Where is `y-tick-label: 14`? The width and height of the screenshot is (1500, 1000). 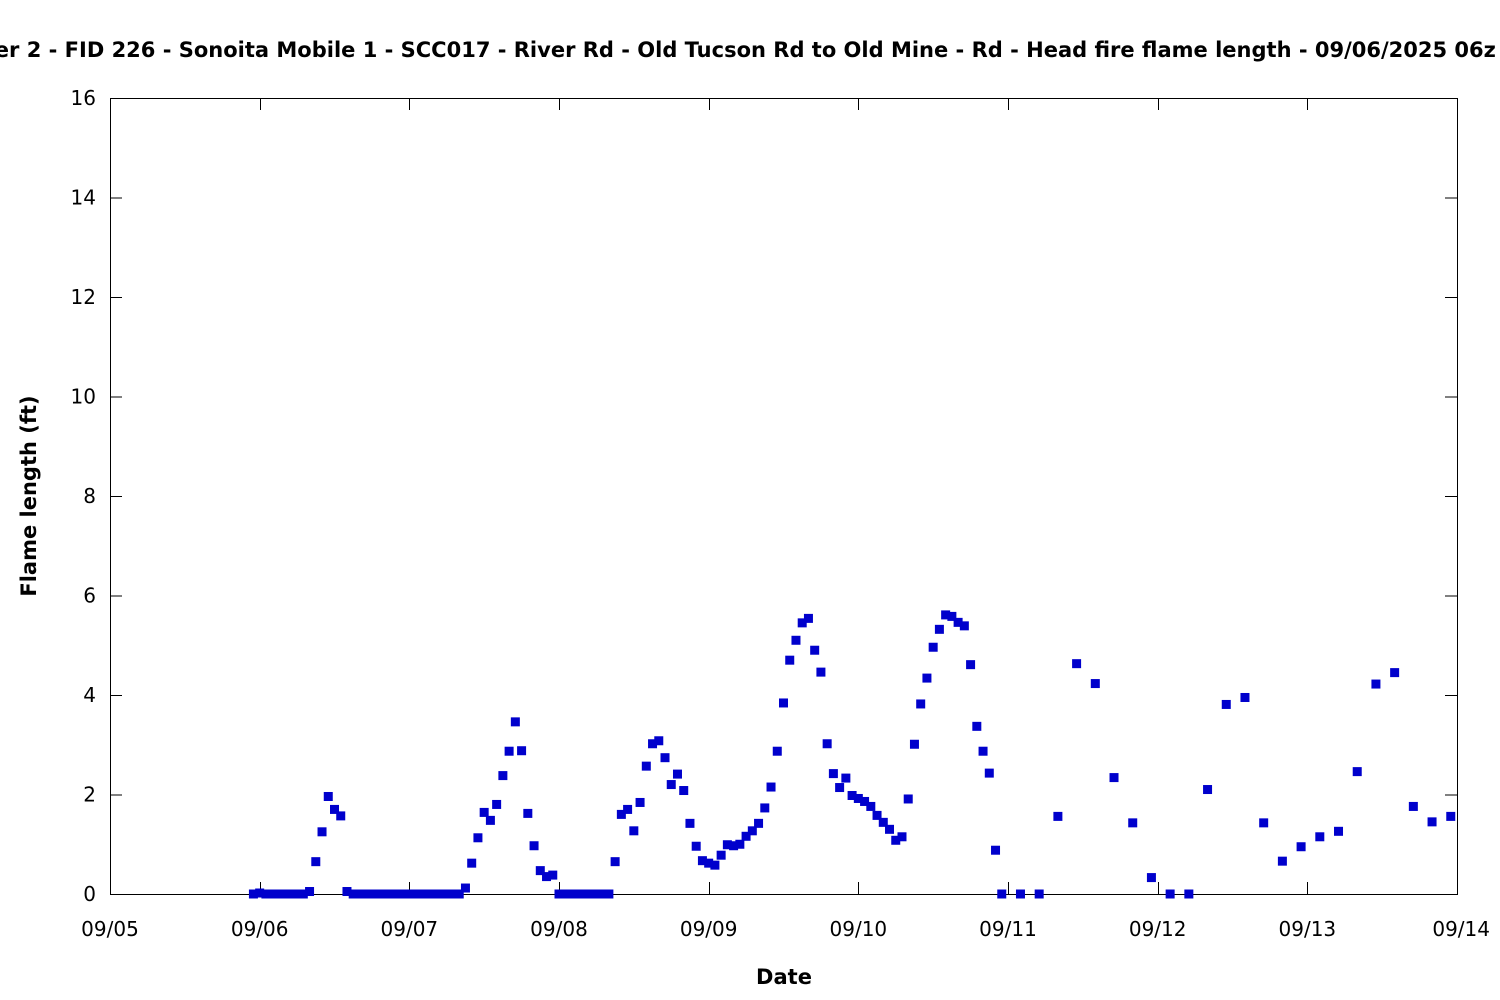
y-tick-label: 14 is located at coordinates (83, 198).